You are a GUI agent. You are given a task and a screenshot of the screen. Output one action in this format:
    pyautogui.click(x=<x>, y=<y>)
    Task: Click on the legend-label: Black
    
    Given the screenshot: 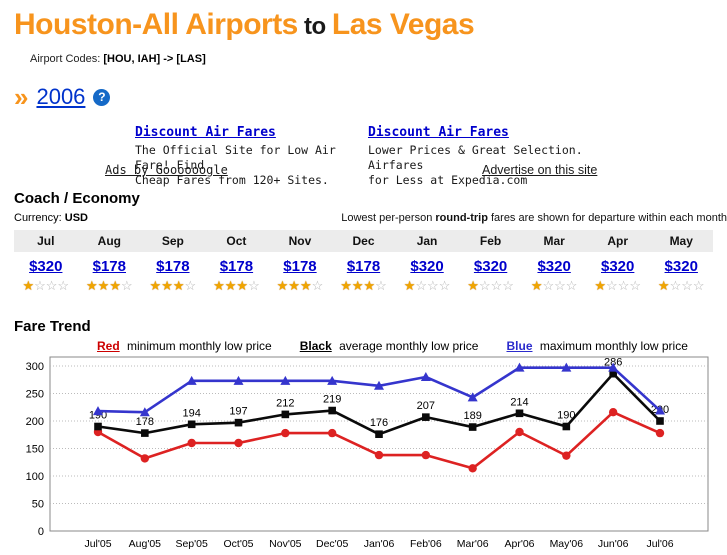 What is the action you would take?
    pyautogui.click(x=315, y=346)
    